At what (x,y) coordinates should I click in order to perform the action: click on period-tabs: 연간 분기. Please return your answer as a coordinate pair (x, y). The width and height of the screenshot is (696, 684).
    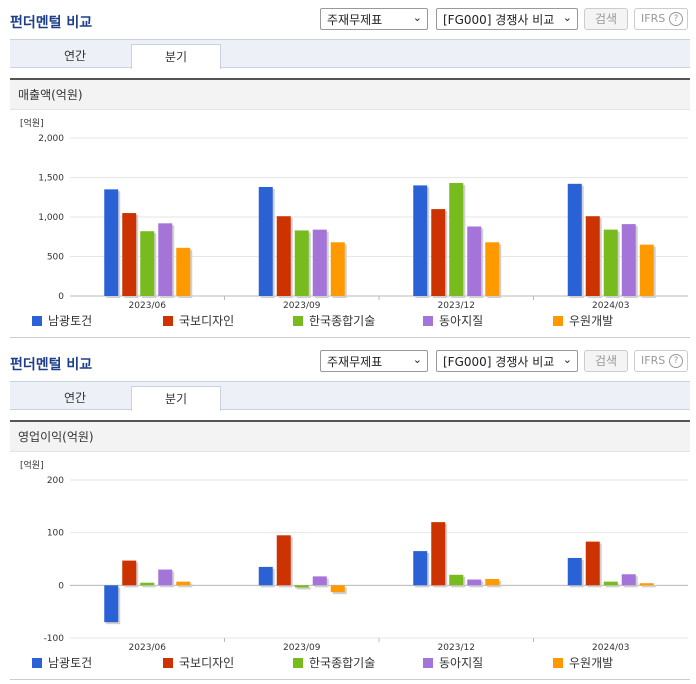
    Looking at the image, I should click on (350, 54).